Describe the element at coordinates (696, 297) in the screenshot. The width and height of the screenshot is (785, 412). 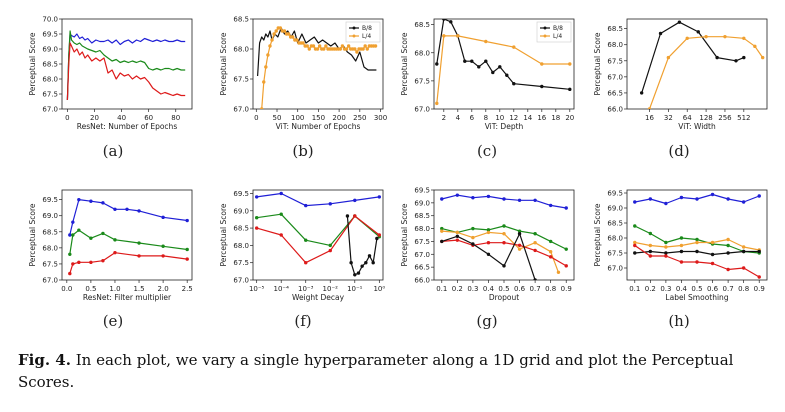
I see `x-axis-label: Label Smoothing` at that location.